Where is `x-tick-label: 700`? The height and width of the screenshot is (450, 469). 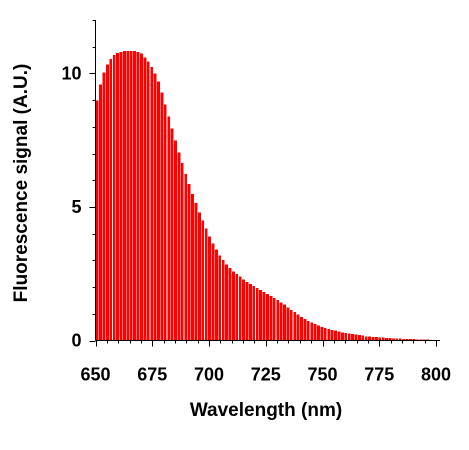 x-tick-label: 700 is located at coordinates (209, 375).